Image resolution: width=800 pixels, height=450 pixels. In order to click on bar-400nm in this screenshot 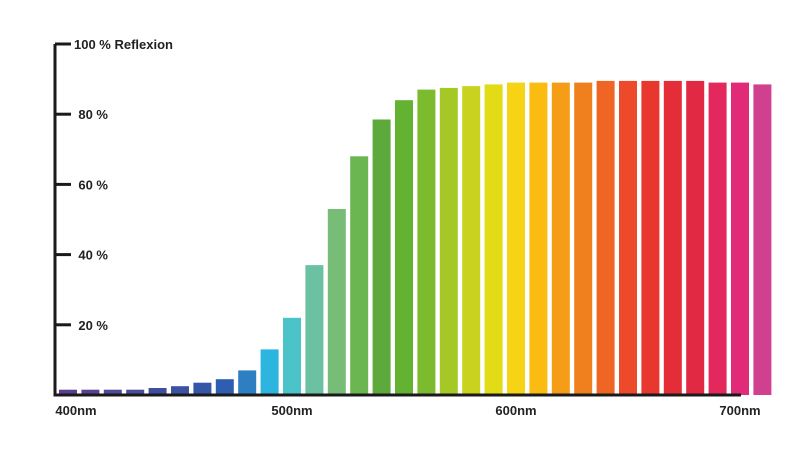, I will do `click(68, 392)`.